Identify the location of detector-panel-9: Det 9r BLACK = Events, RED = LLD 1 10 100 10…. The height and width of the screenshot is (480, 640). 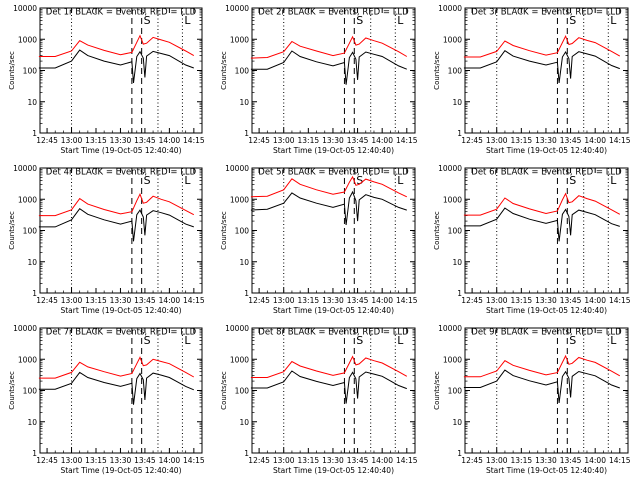
(532, 399).